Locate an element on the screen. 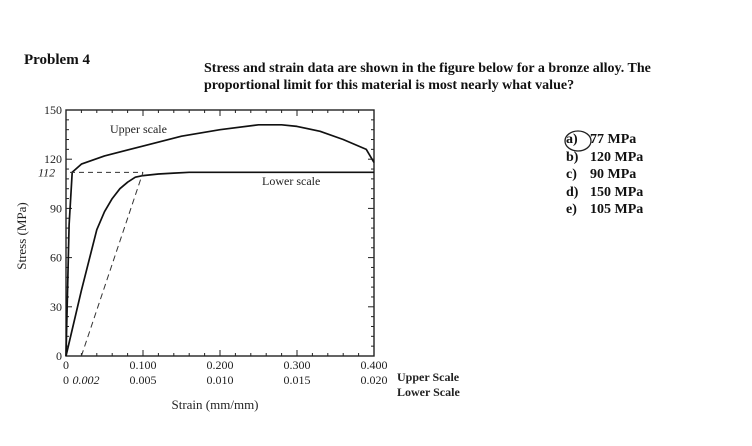  answer-option-e: e) 105 MPa is located at coordinates (604, 210).